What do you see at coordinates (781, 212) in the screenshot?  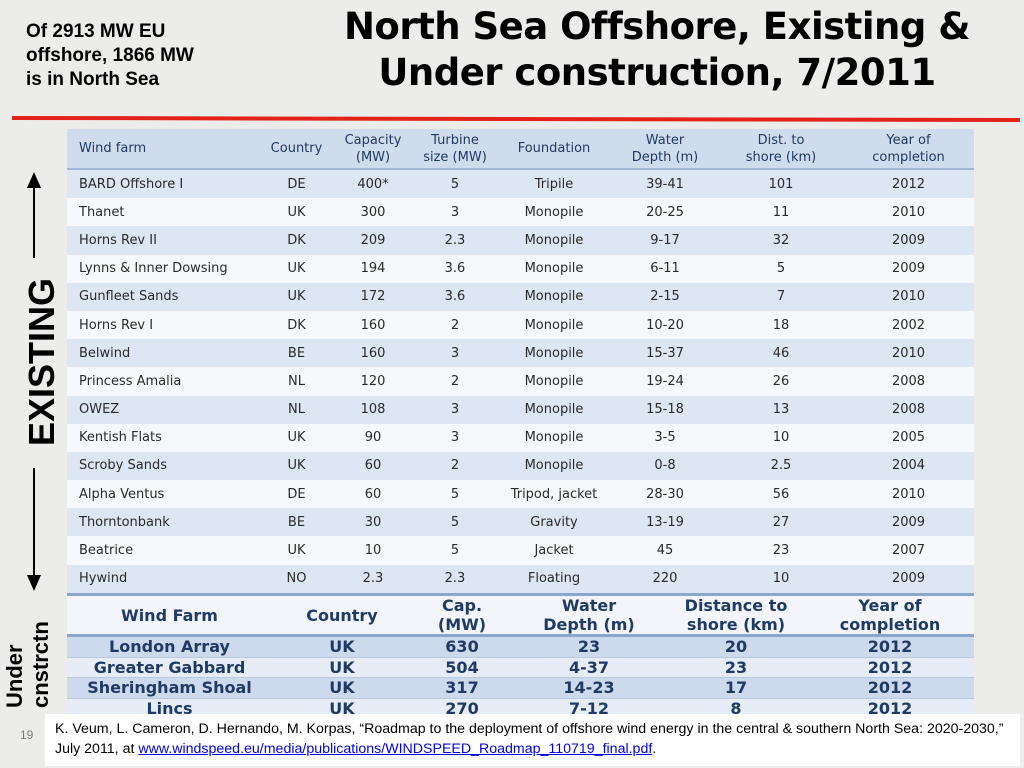 I see `table-cell: 11` at bounding box center [781, 212].